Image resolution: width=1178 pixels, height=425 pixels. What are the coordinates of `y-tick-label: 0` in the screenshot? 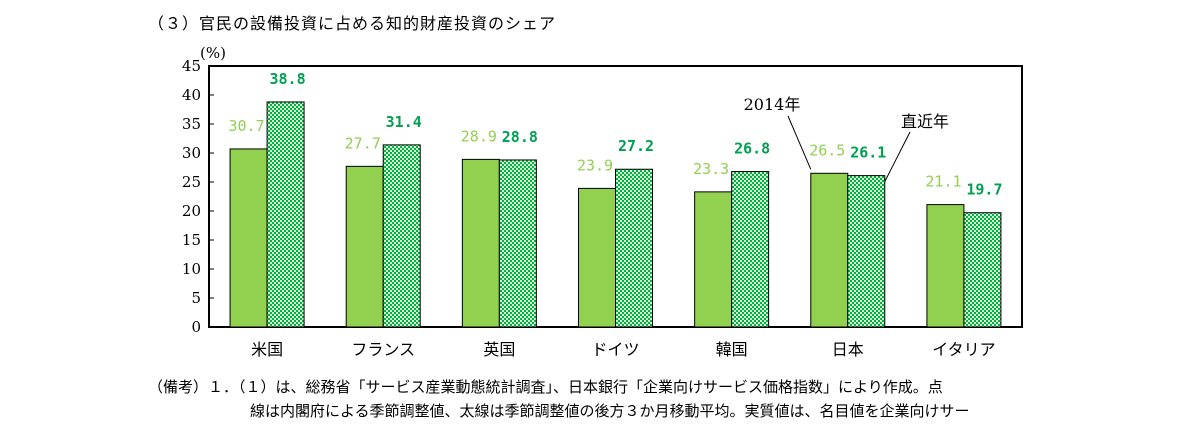 It's located at (196, 327).